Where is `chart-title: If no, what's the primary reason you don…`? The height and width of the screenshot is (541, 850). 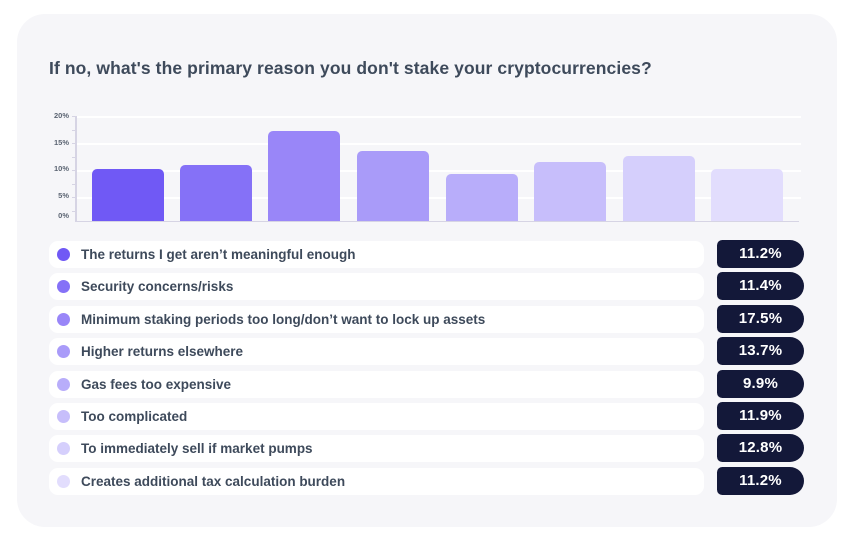 chart-title: If no, what's the primary reason you don… is located at coordinates (350, 68).